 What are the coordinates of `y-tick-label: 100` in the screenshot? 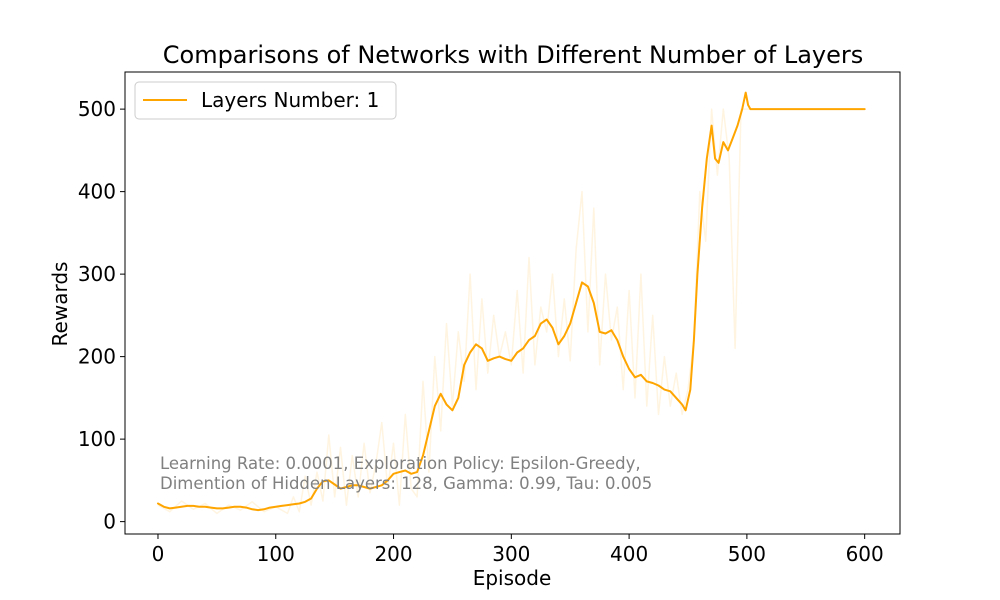 It's located at (97, 439).